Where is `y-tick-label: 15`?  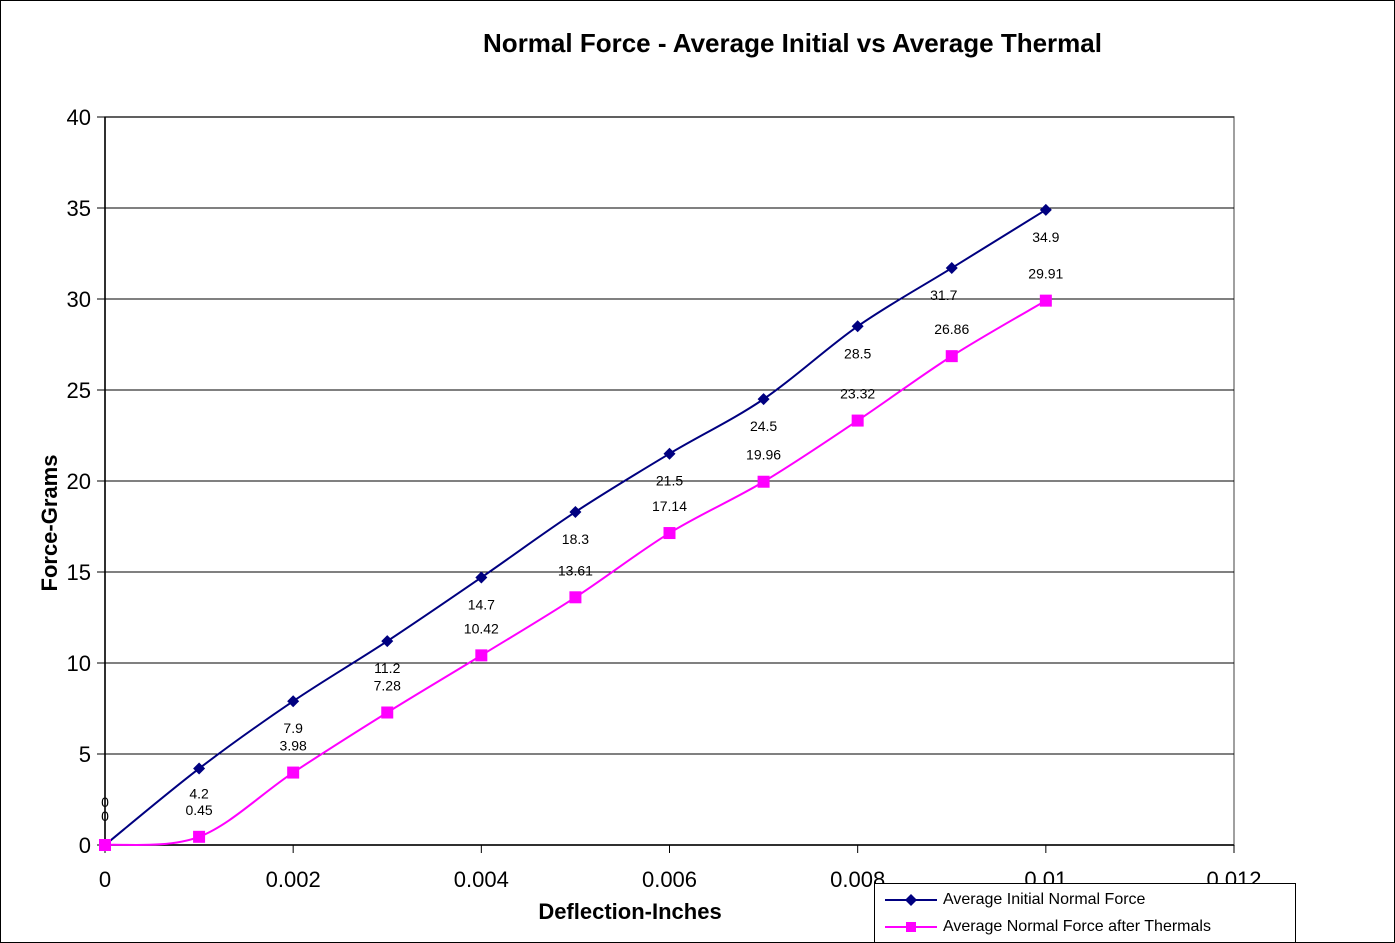 y-tick-label: 15 is located at coordinates (79, 572).